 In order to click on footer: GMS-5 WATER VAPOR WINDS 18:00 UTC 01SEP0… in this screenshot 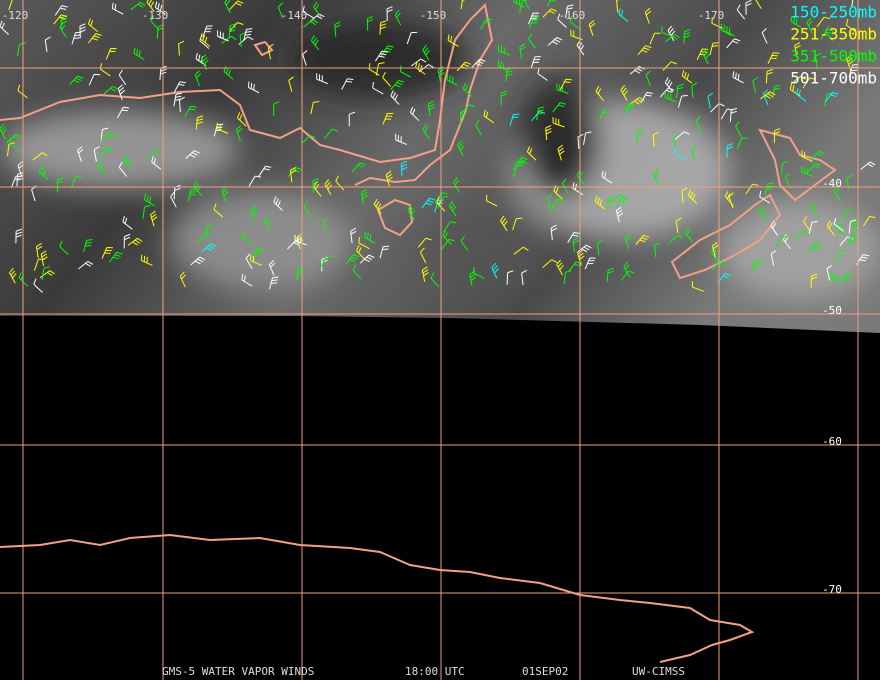, I will do `click(423, 671)`.